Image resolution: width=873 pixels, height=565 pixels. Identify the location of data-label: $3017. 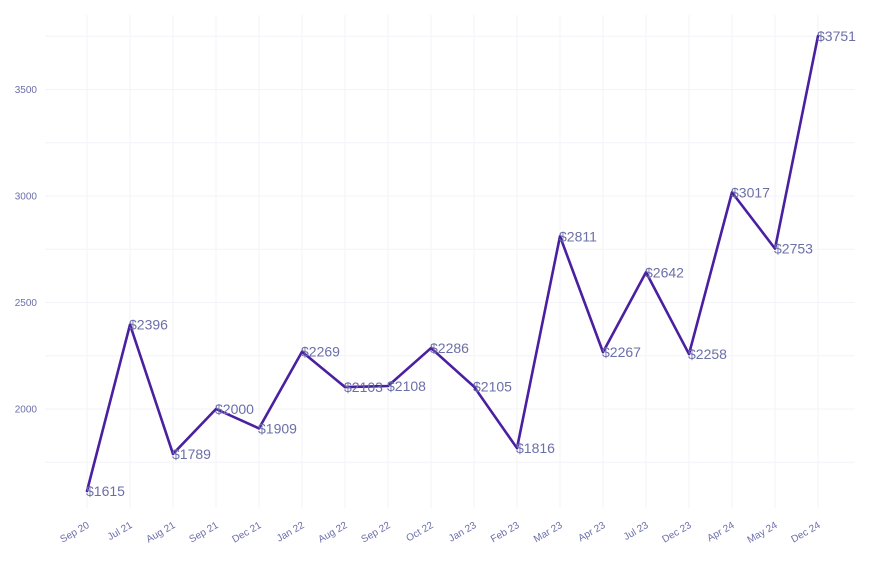
(750, 192).